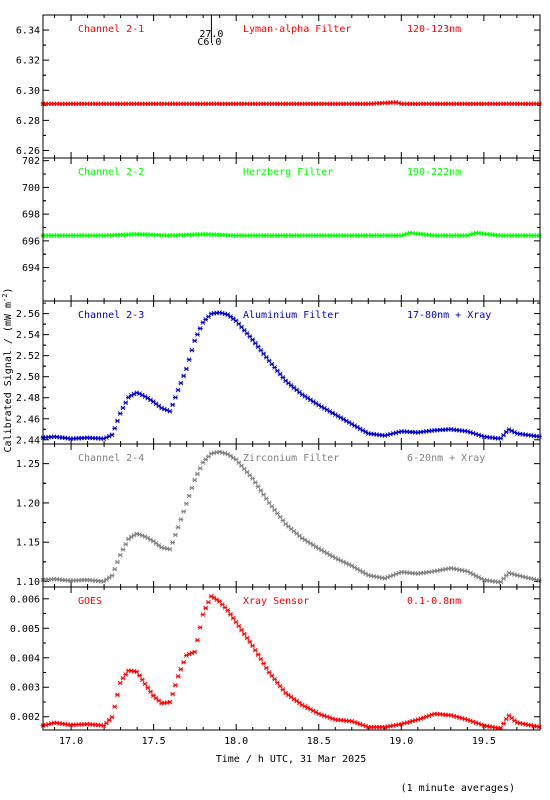 The width and height of the screenshot is (550, 800). What do you see at coordinates (71, 741) in the screenshot?
I see `x-tick-label: 17.0` at bounding box center [71, 741].